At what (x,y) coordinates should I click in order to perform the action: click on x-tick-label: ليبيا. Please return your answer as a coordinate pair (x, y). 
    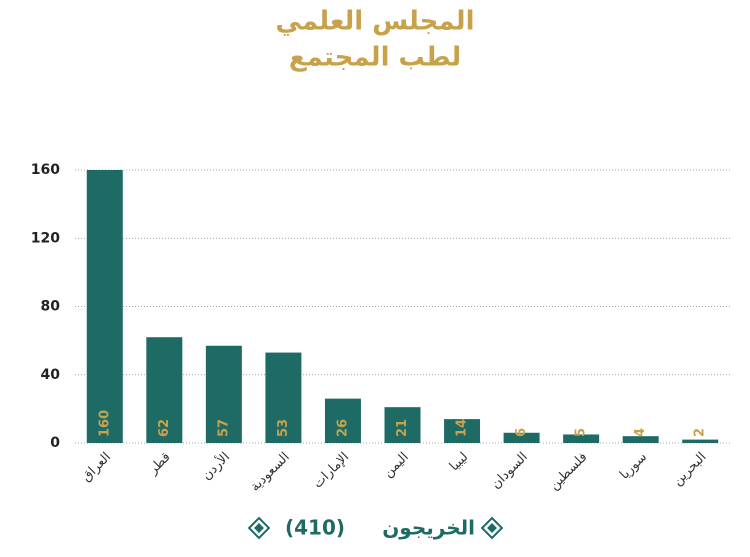
    Looking at the image, I should click on (459, 462).